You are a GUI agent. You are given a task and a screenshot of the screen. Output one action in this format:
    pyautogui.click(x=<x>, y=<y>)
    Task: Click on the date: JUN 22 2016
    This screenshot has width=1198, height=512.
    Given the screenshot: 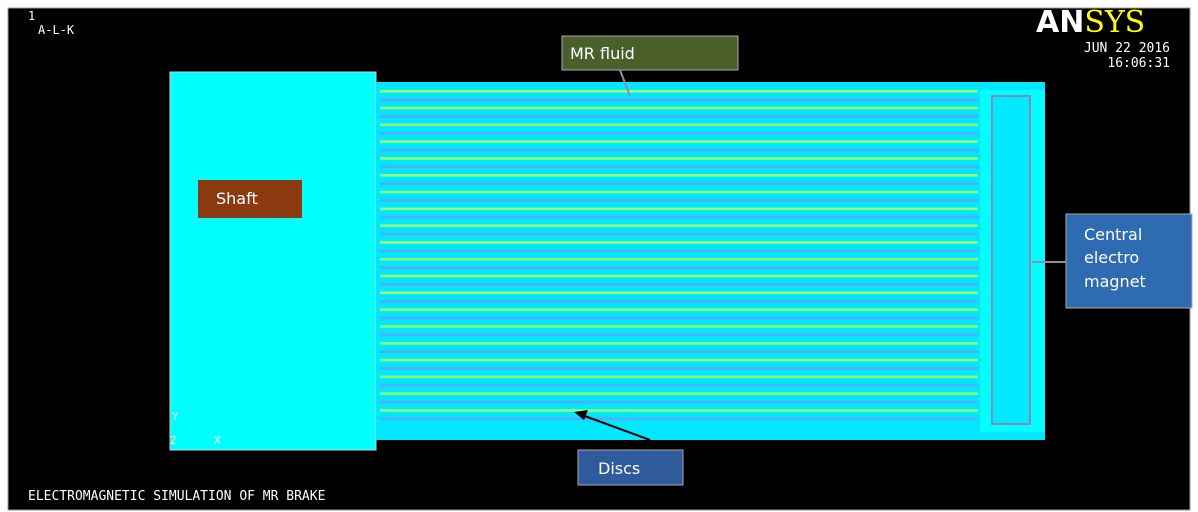 What is the action you would take?
    pyautogui.click(x=1127, y=48)
    